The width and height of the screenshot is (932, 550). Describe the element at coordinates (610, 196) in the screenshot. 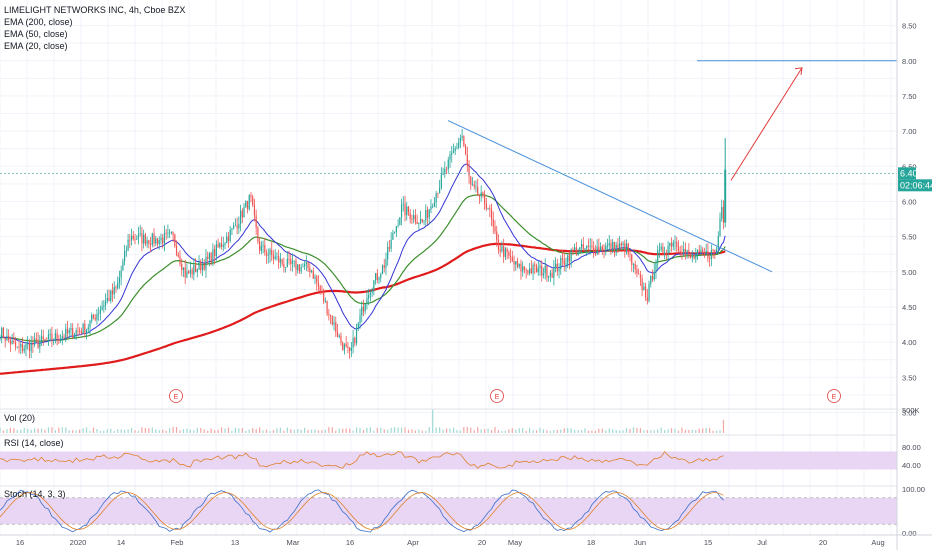

I see `descending-trendline` at that location.